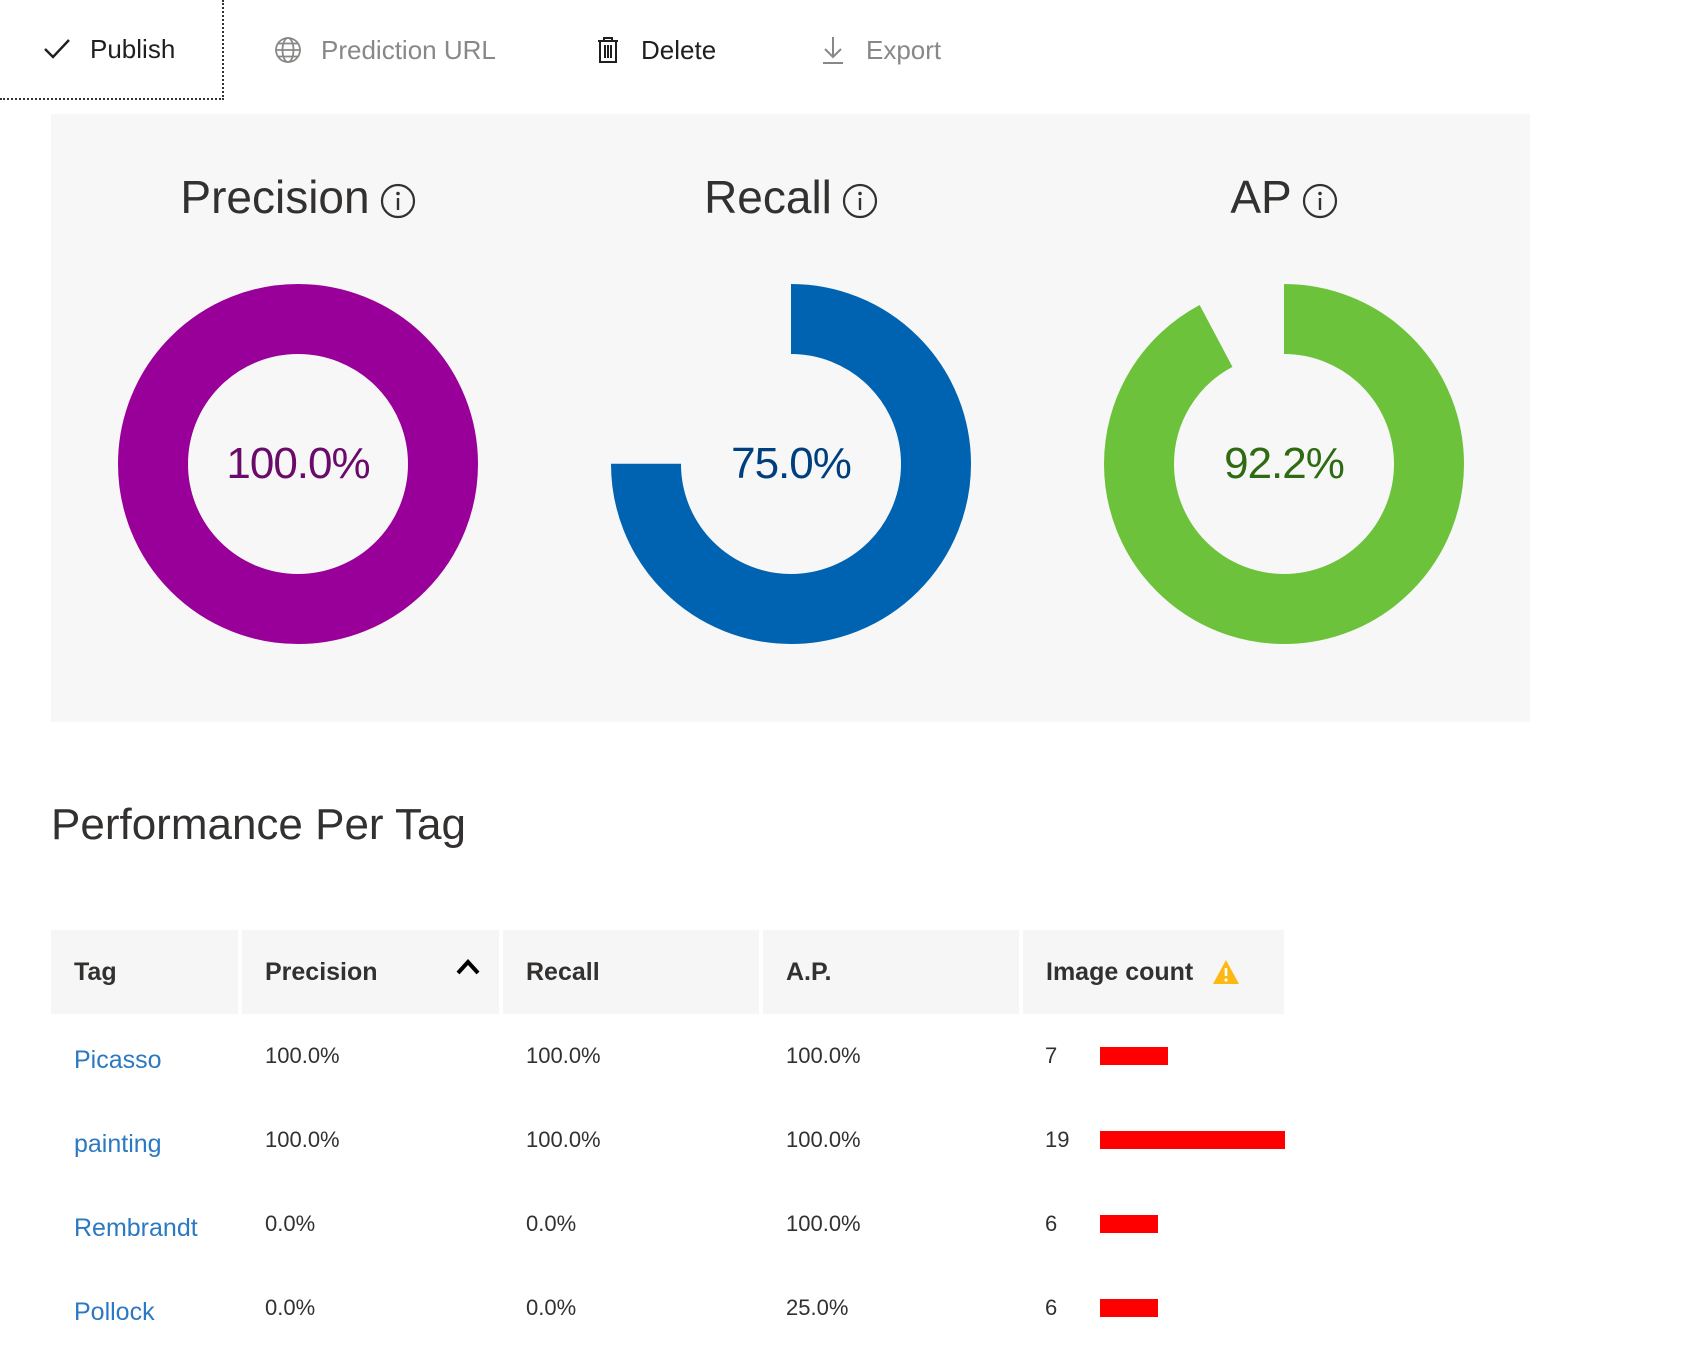  What do you see at coordinates (1057, 1139) in the screenshot?
I see `image-count-cell: 19` at bounding box center [1057, 1139].